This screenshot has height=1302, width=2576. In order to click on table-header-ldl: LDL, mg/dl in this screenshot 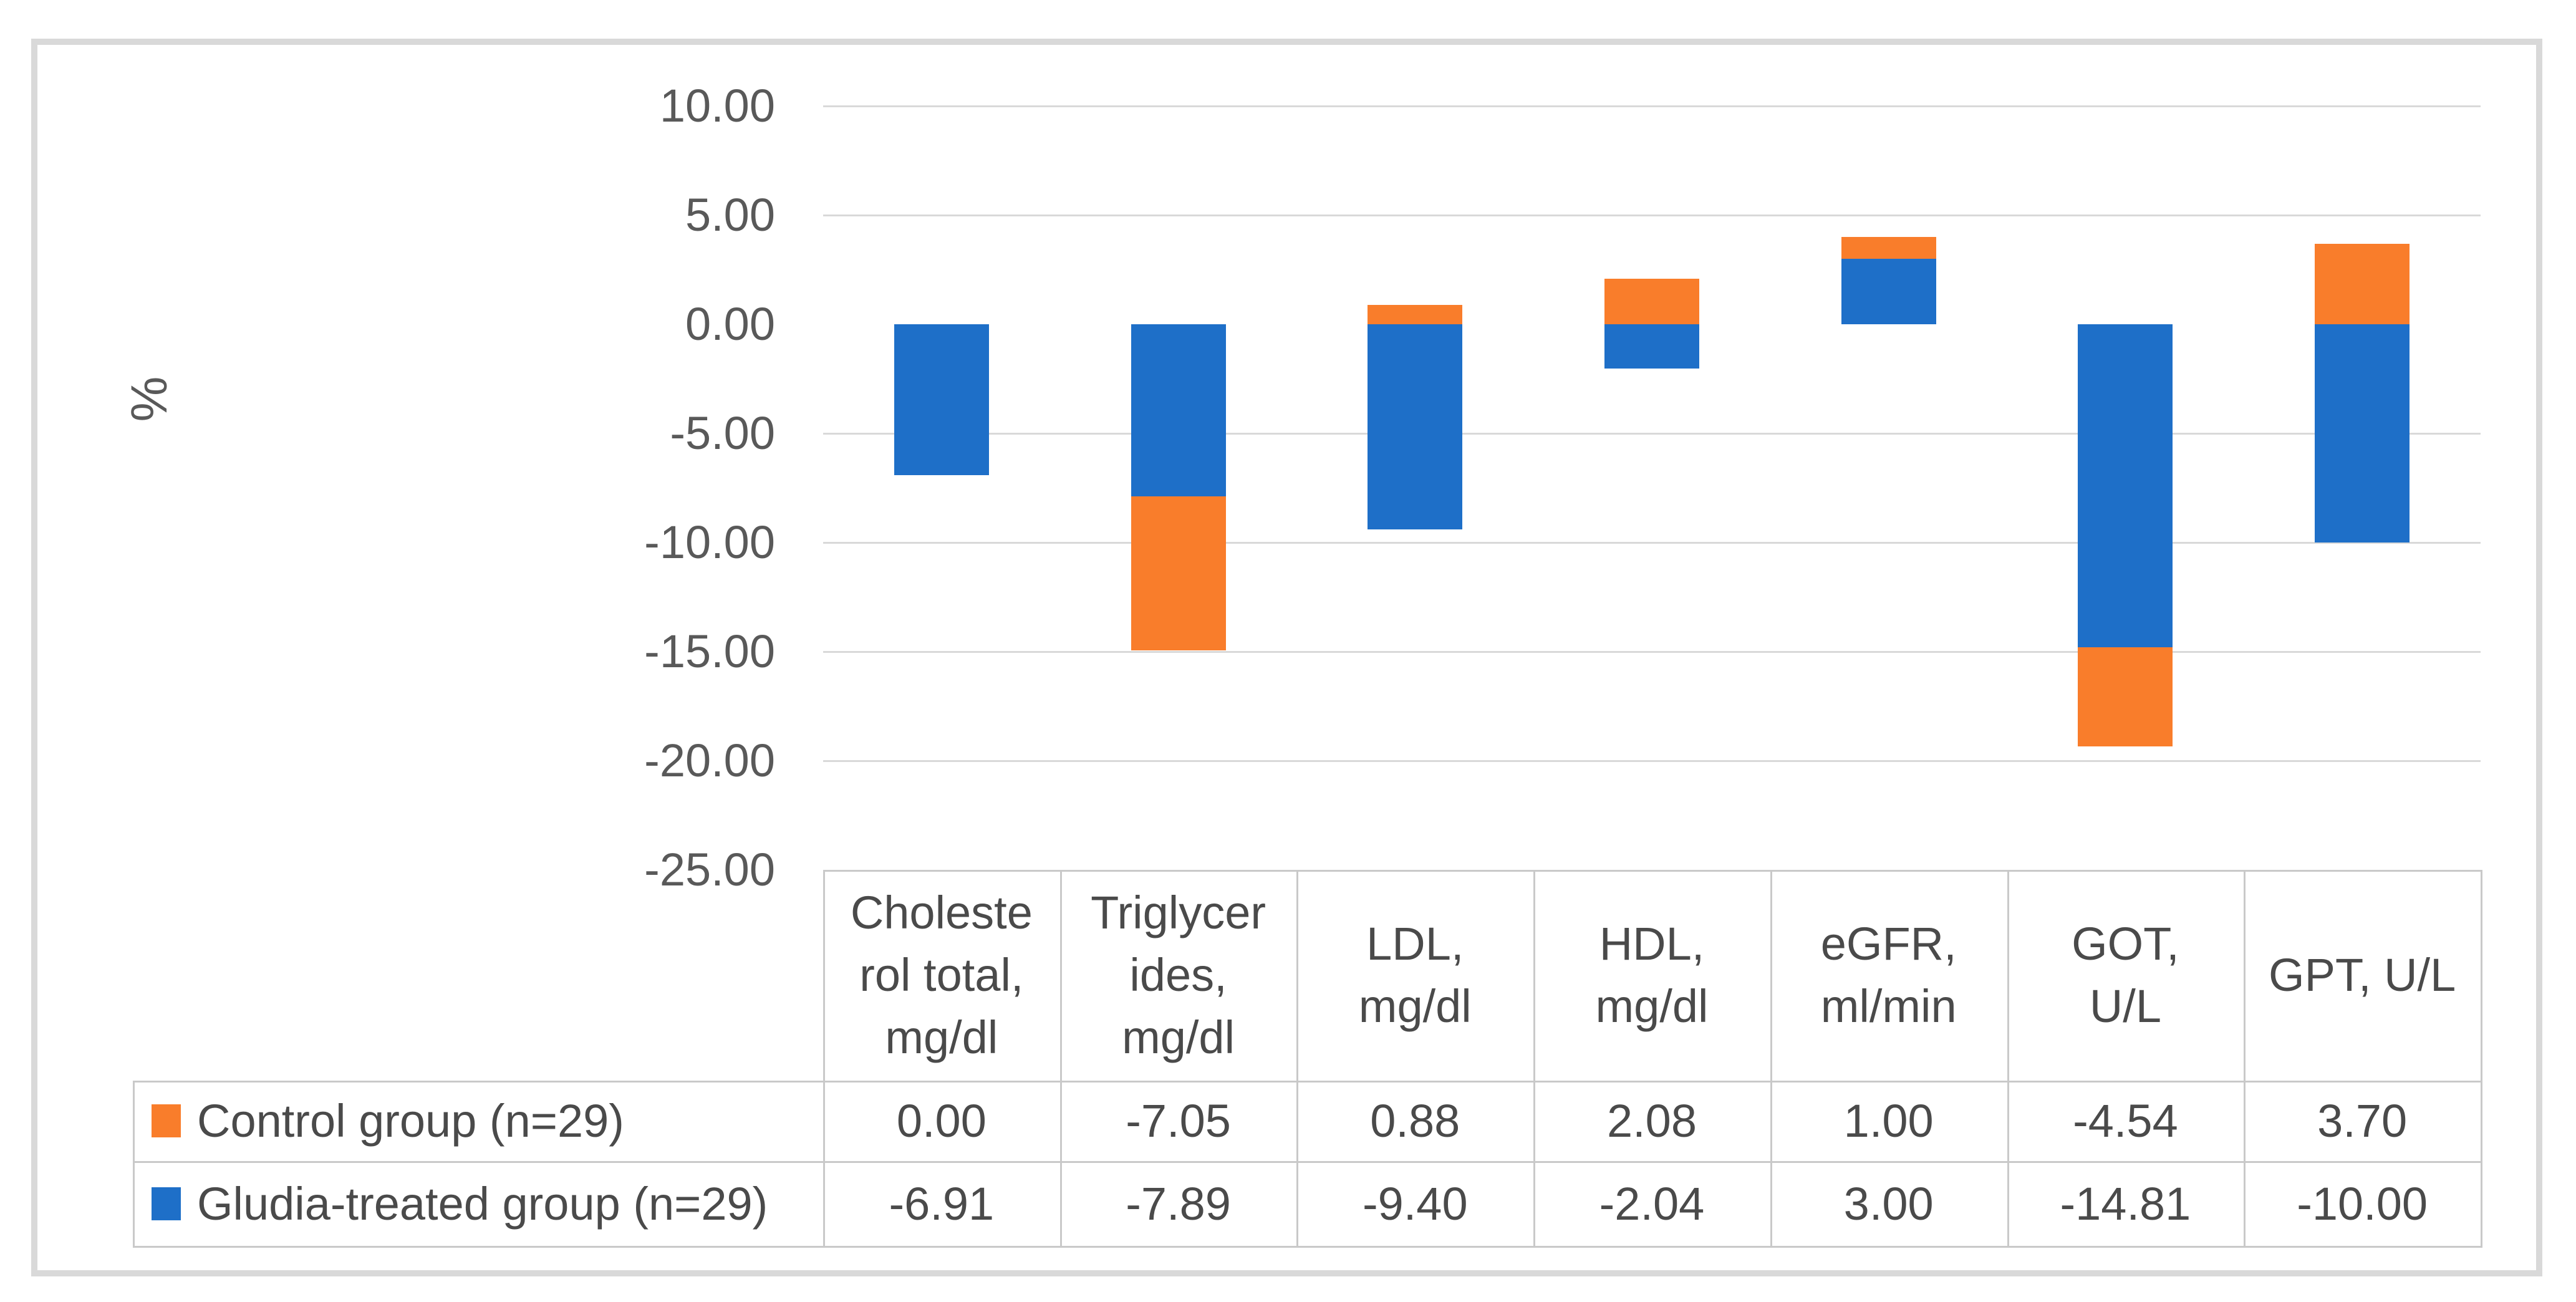, I will do `click(1415, 975)`.